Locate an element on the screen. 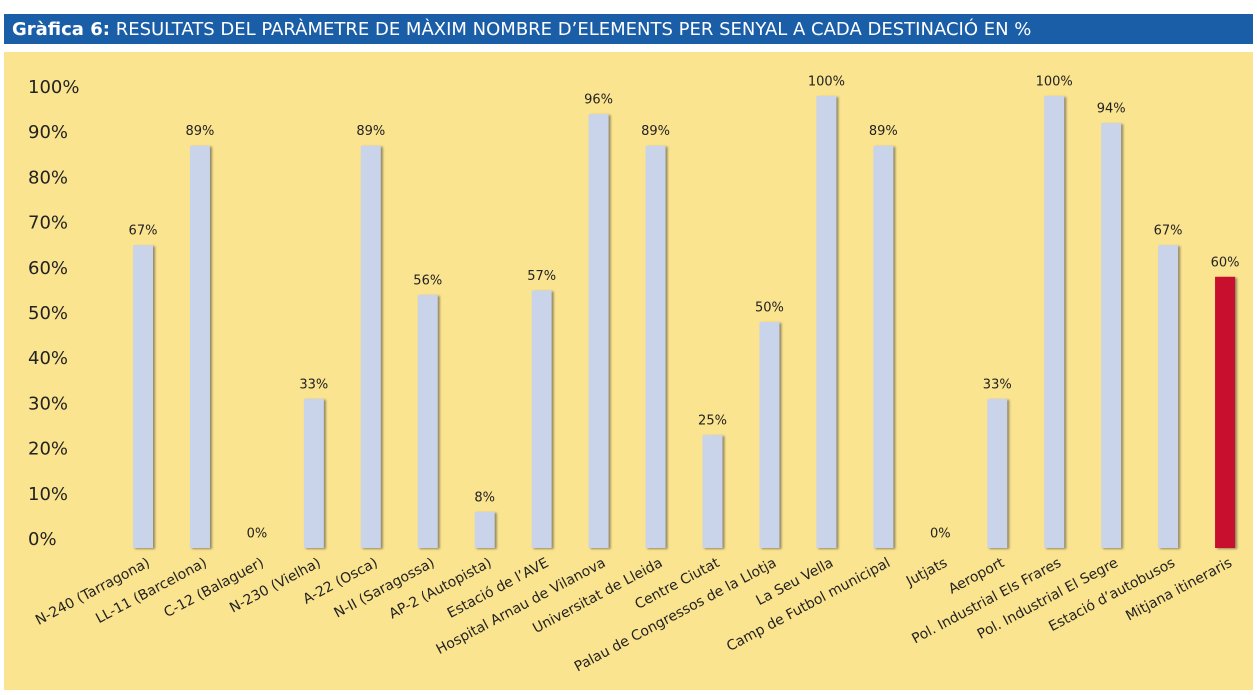 The height and width of the screenshot is (695, 1257). value-label: 56% is located at coordinates (427, 280).